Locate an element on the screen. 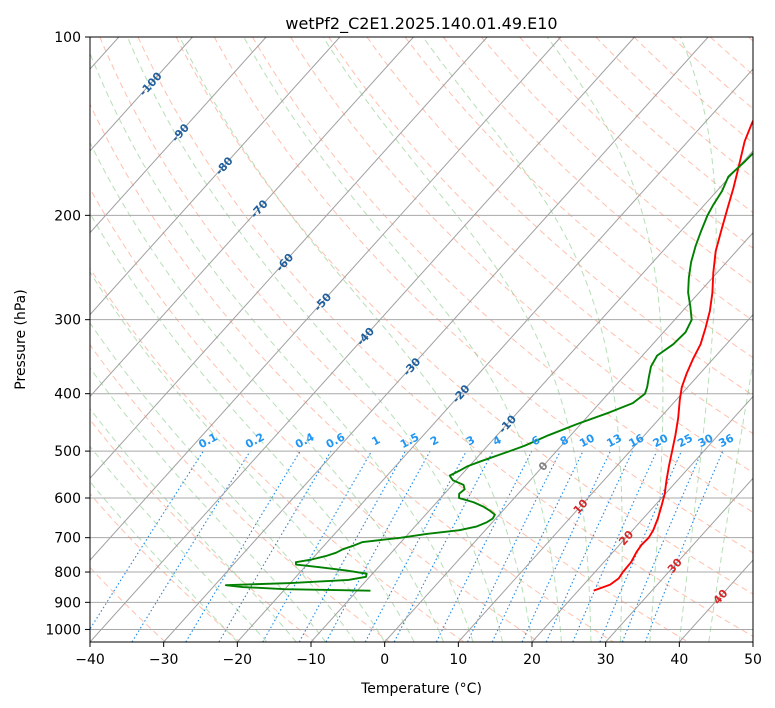 The width and height of the screenshot is (775, 708). mixing-ratio-label: 25 is located at coordinates (685, 440).